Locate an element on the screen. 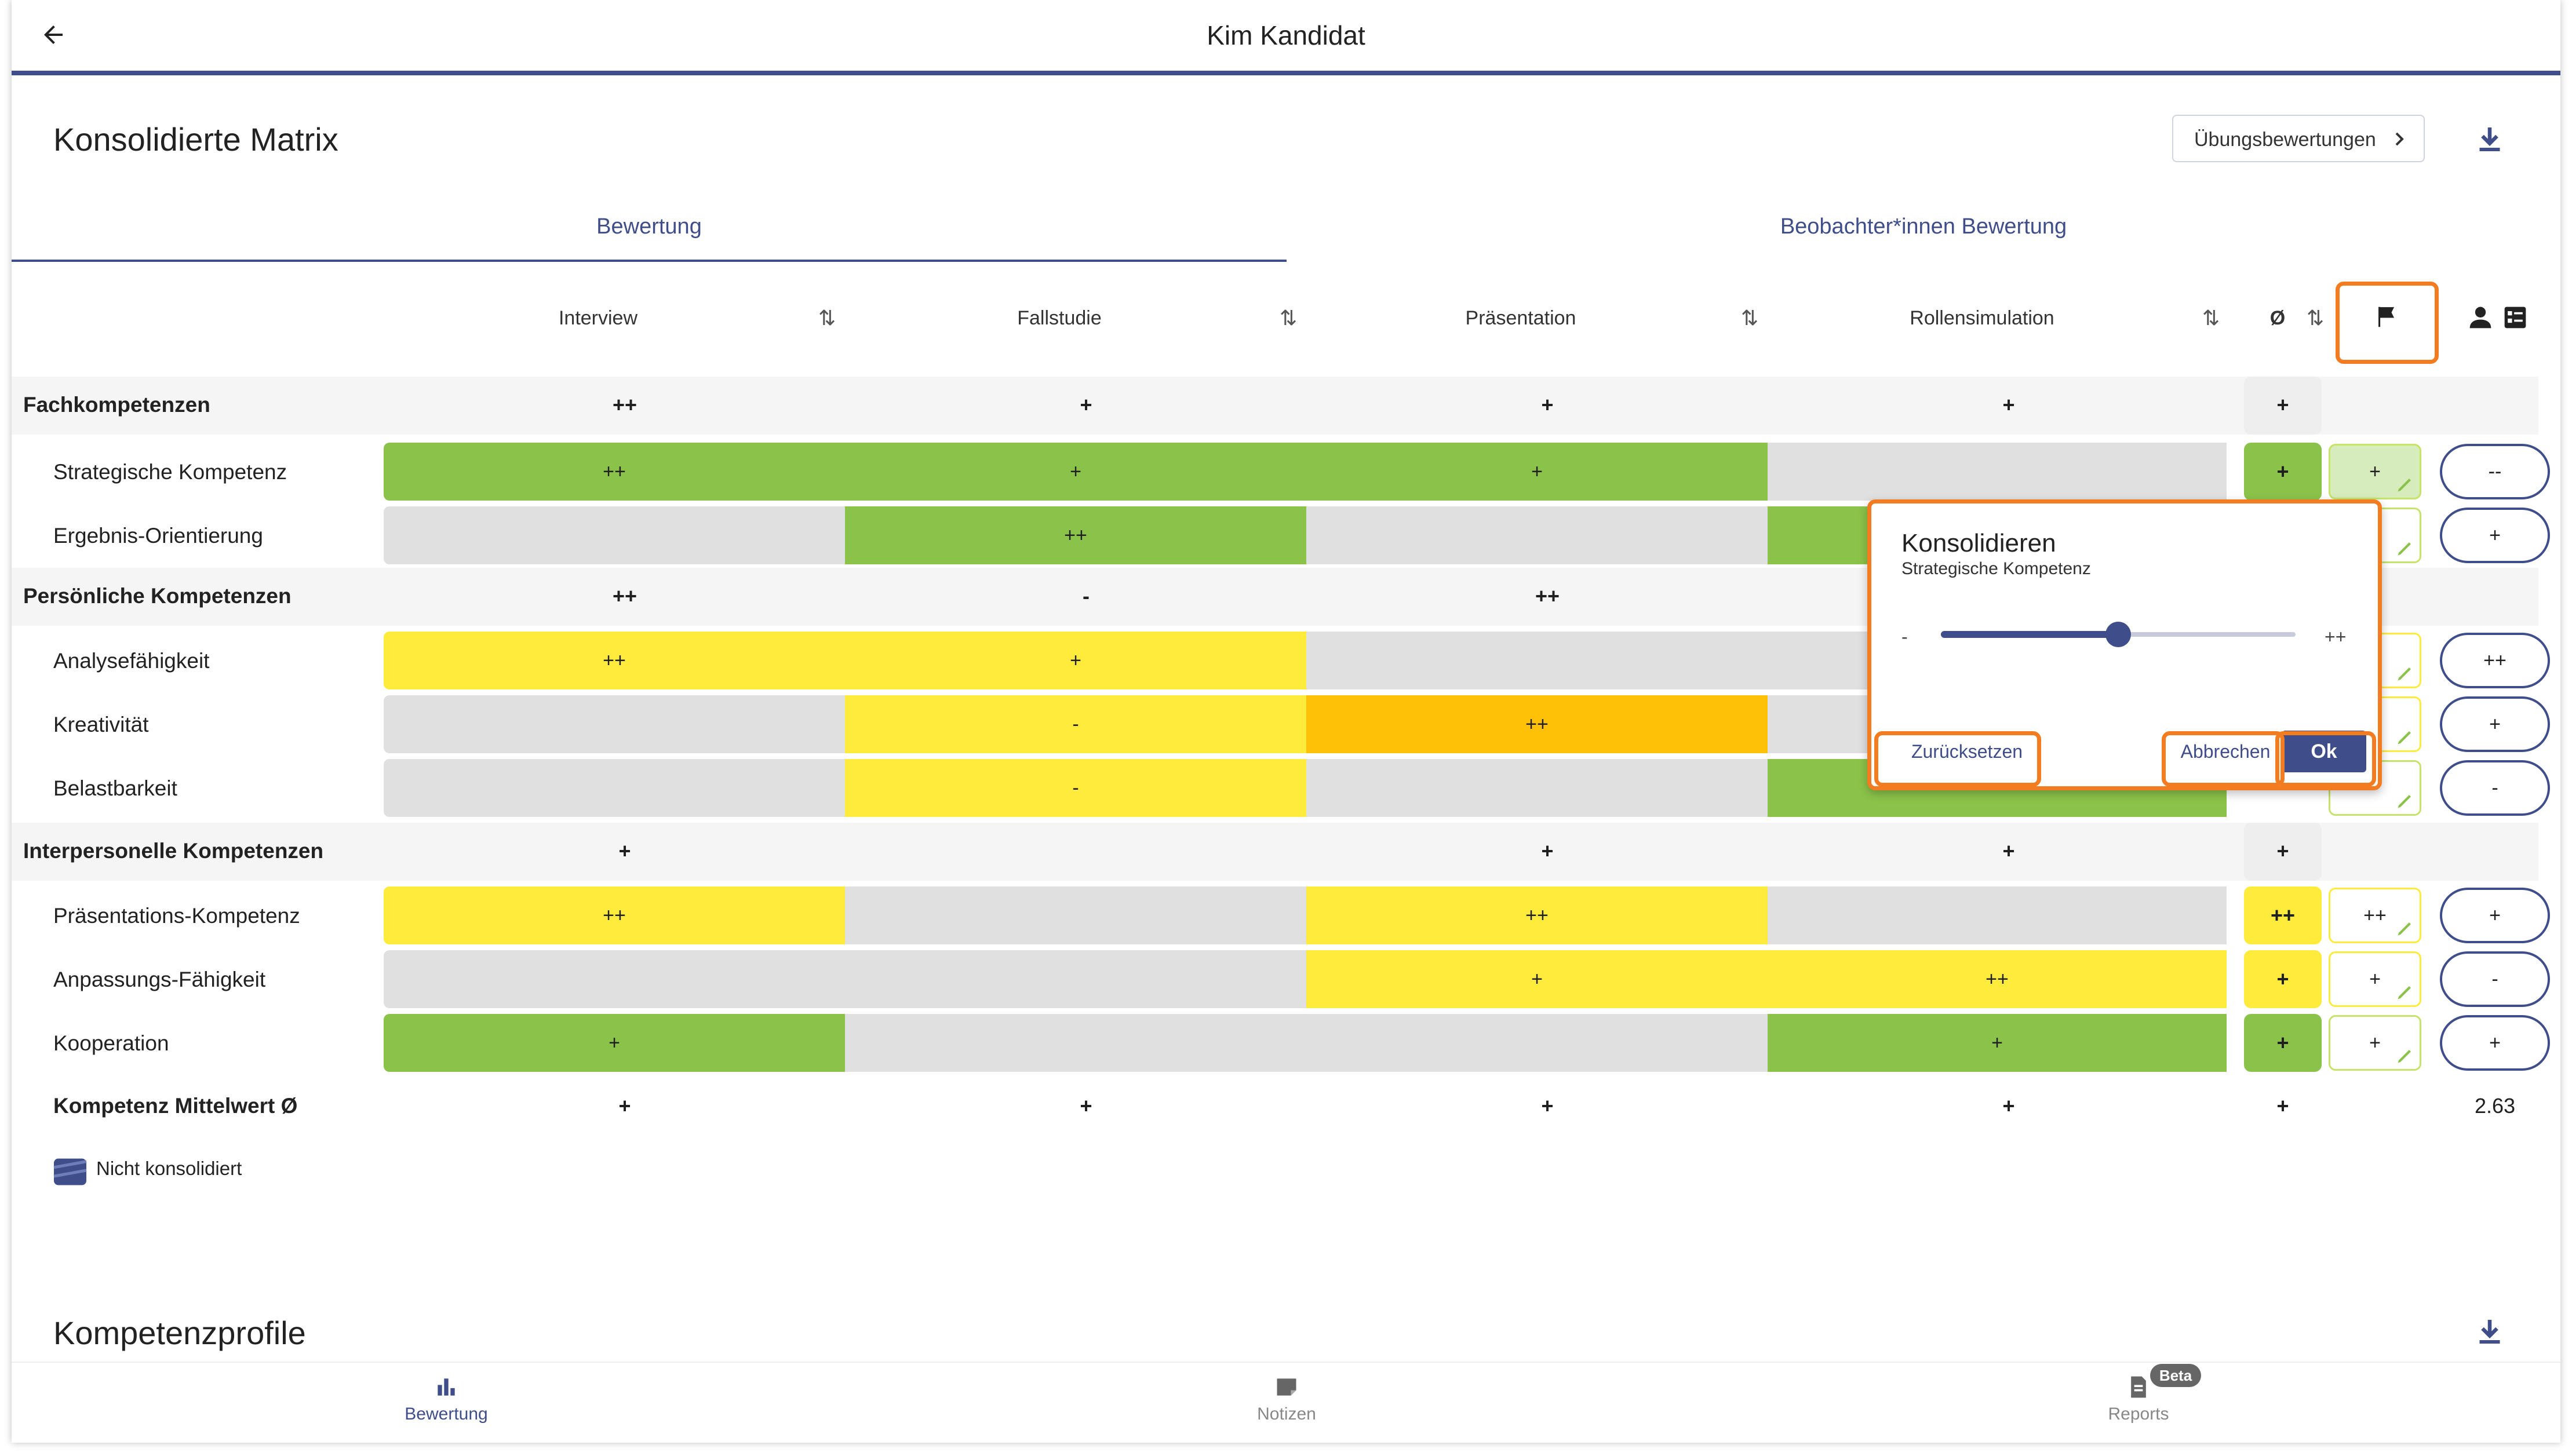 The height and width of the screenshot is (1456, 2572). section-title-profiles: Kompetenzprofile is located at coordinates (179, 1333).